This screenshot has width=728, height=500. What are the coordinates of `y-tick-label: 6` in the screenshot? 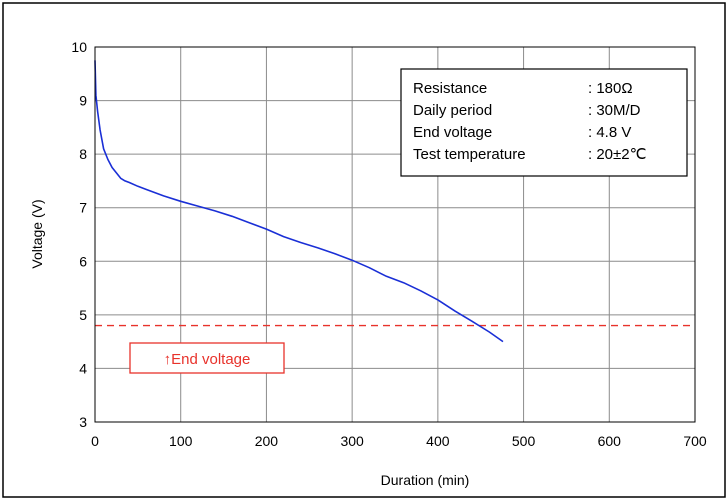 It's located at (83, 261).